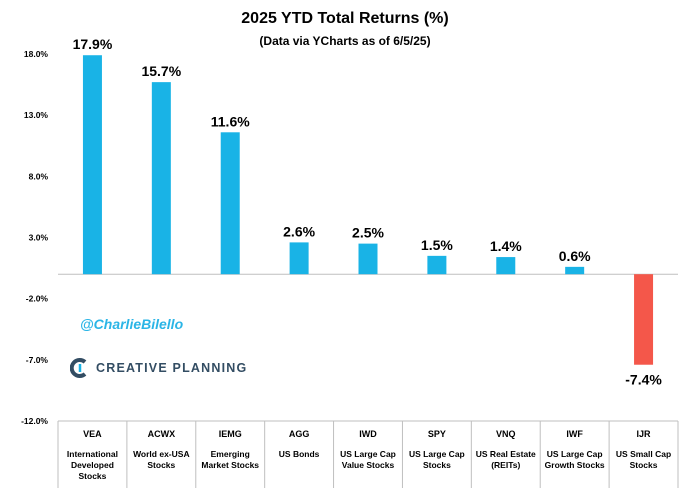 The image size is (690, 492). Describe the element at coordinates (37, 299) in the screenshot. I see `y-tick-label: -2.0%` at that location.